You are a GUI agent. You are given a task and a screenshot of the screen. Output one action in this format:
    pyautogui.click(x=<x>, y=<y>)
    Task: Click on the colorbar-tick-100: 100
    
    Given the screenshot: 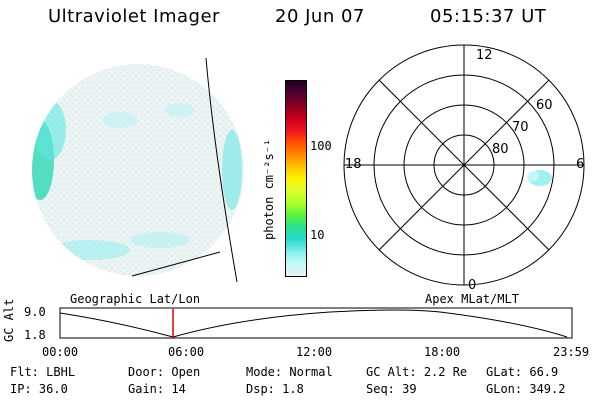 What is the action you would take?
    pyautogui.click(x=321, y=146)
    